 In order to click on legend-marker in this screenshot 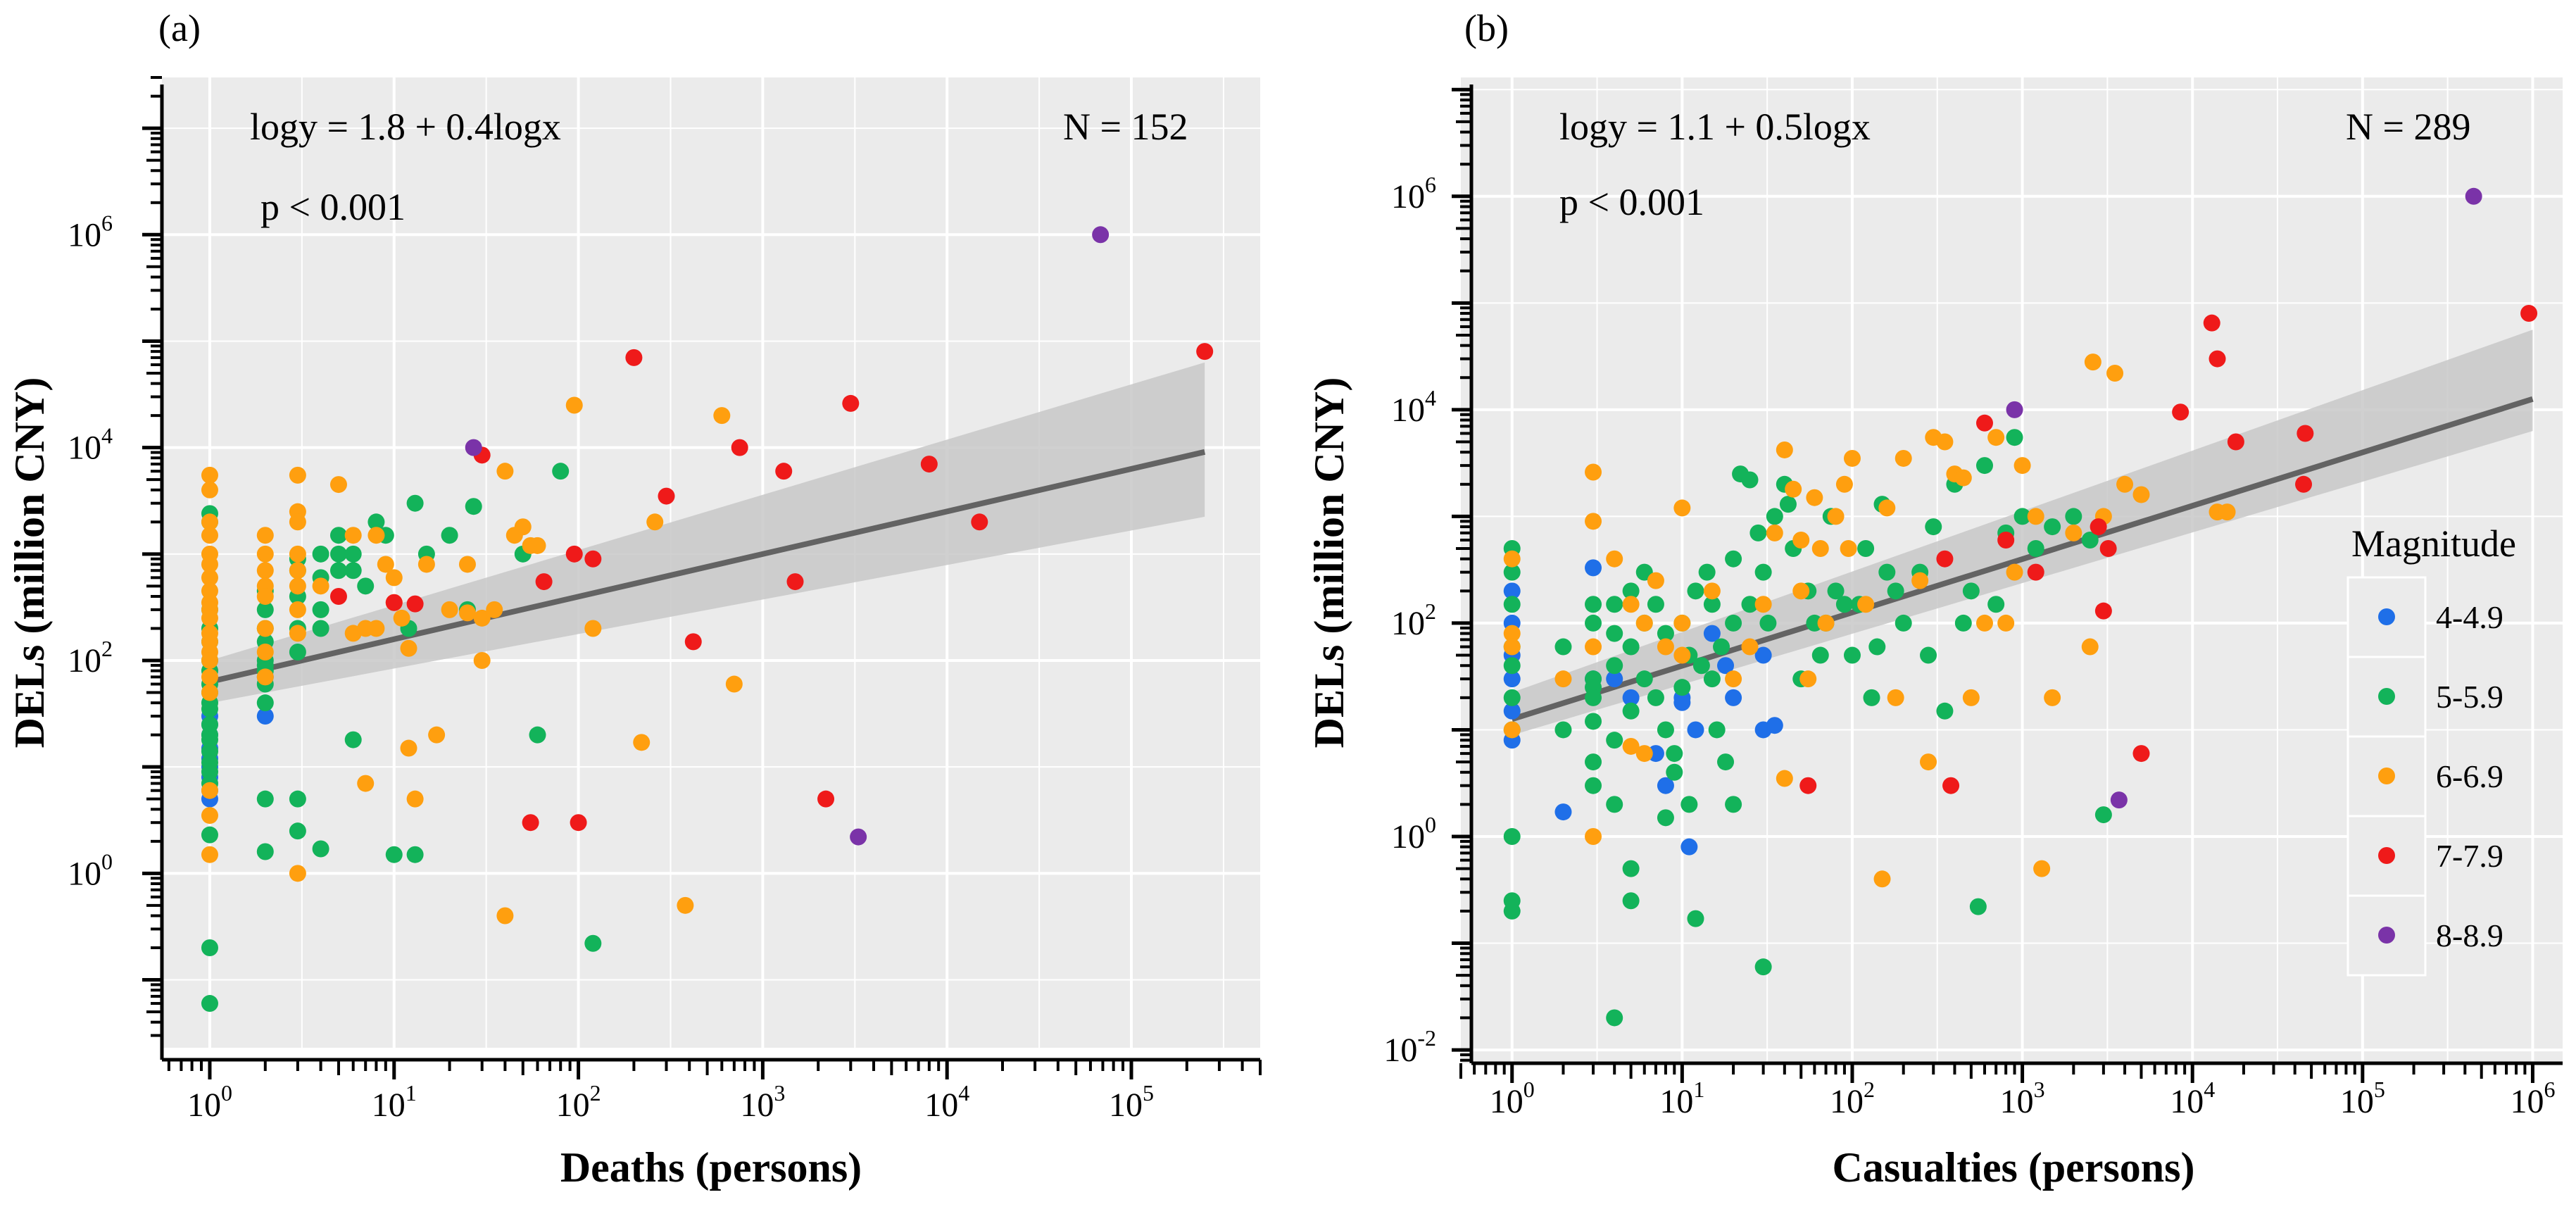, I will do `click(2386, 616)`.